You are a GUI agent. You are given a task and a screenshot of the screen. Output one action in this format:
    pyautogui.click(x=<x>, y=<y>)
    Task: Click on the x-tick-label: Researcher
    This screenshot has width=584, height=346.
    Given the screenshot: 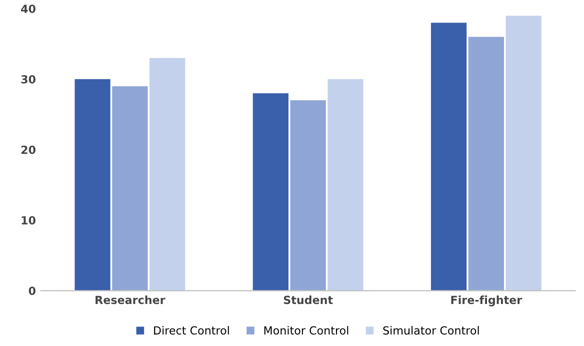 What is the action you would take?
    pyautogui.click(x=131, y=300)
    